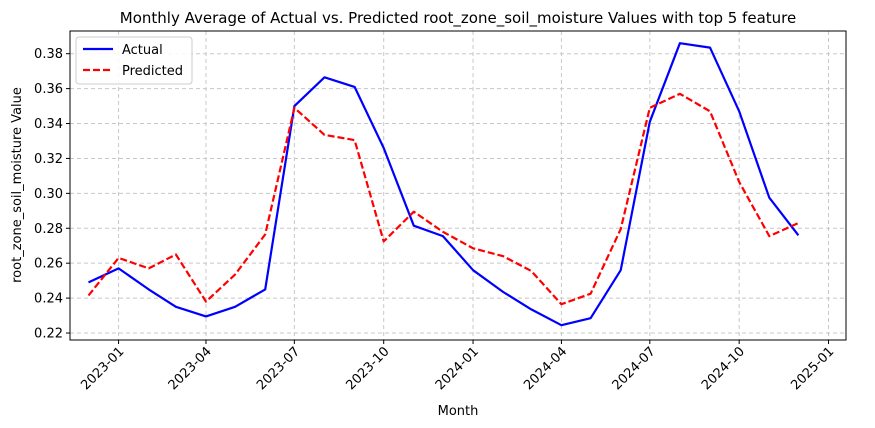  Describe the element at coordinates (17, 185) in the screenshot. I see `y-axis-label: root_zone_soil_moisture Value` at that location.